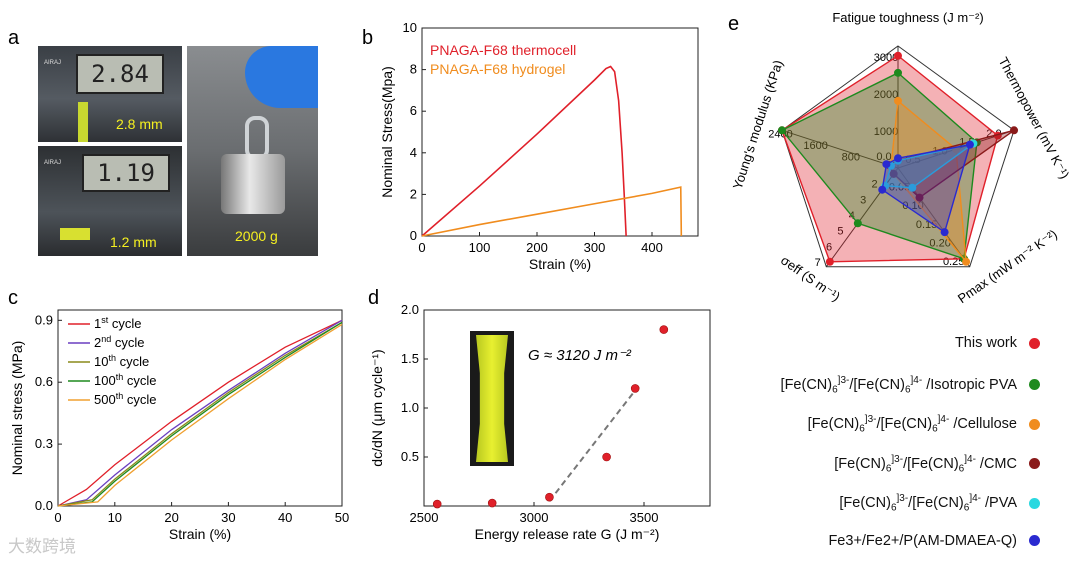 This screenshot has width=1080, height=563. What do you see at coordinates (139, 124) in the screenshot?
I see `caliper-label-top: 2.8 mm` at bounding box center [139, 124].